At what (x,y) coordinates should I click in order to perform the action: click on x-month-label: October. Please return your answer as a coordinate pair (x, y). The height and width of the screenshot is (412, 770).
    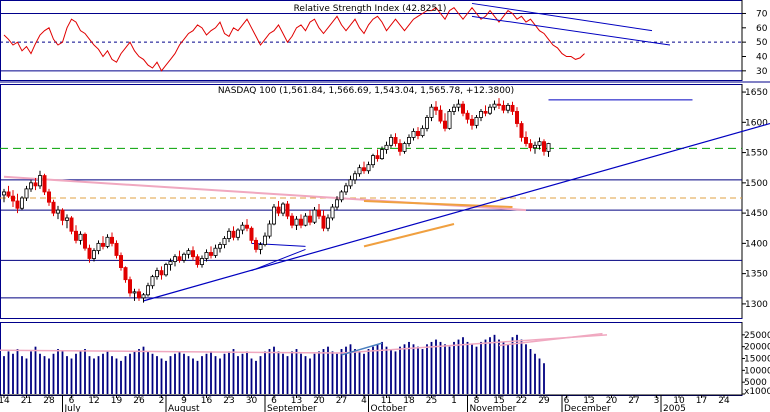
    Looking at the image, I should click on (389, 408).